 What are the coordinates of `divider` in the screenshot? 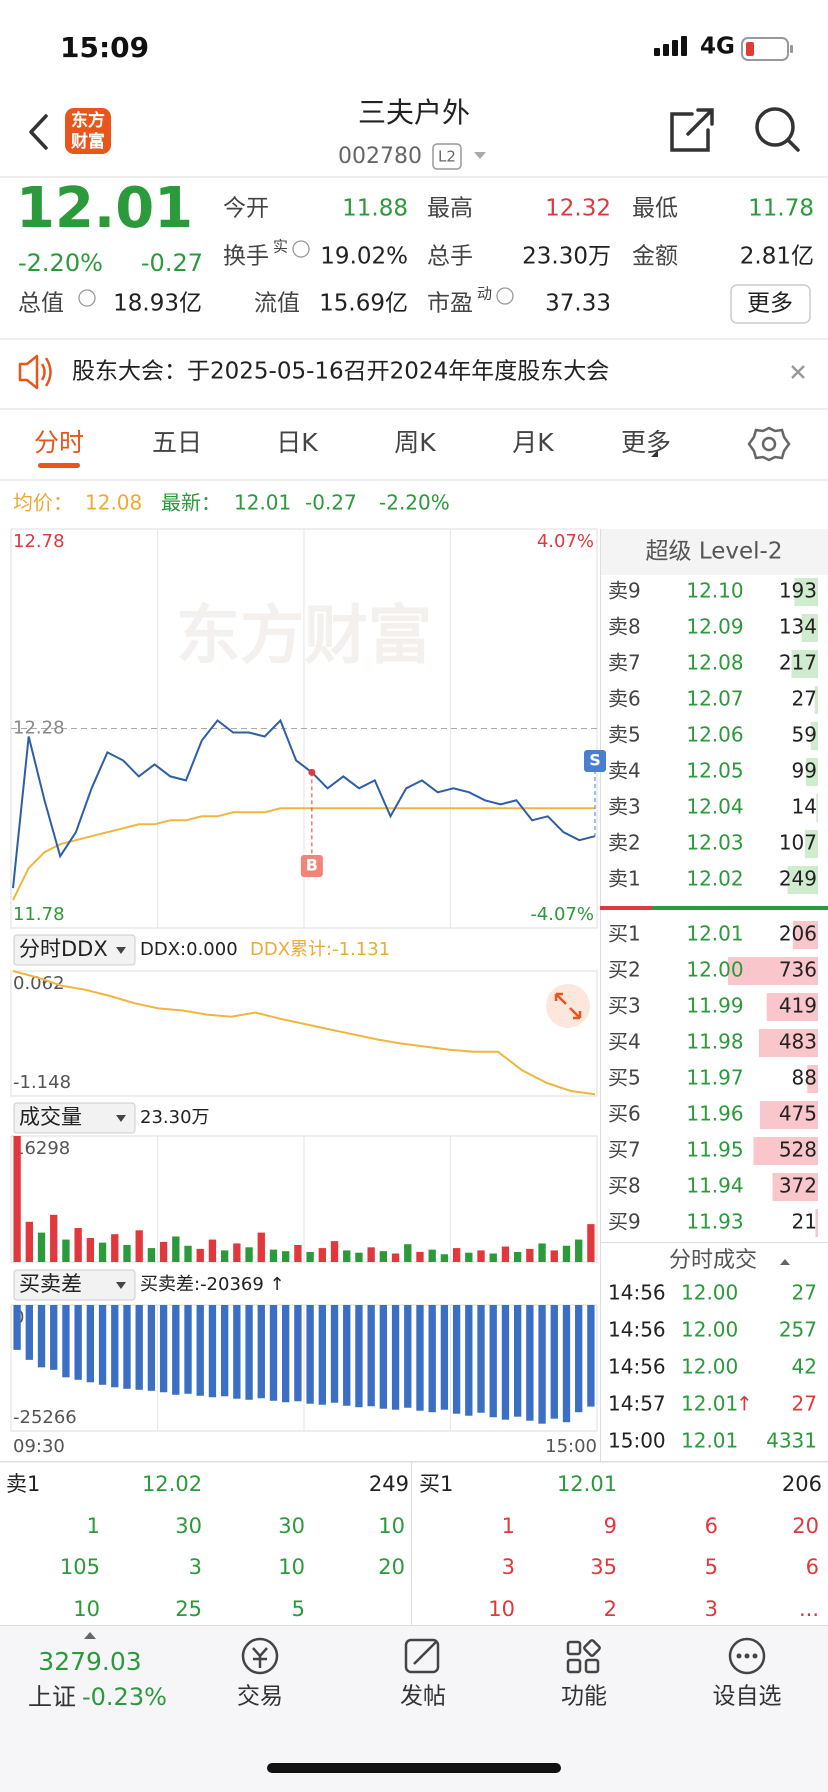 It's located at (414, 339).